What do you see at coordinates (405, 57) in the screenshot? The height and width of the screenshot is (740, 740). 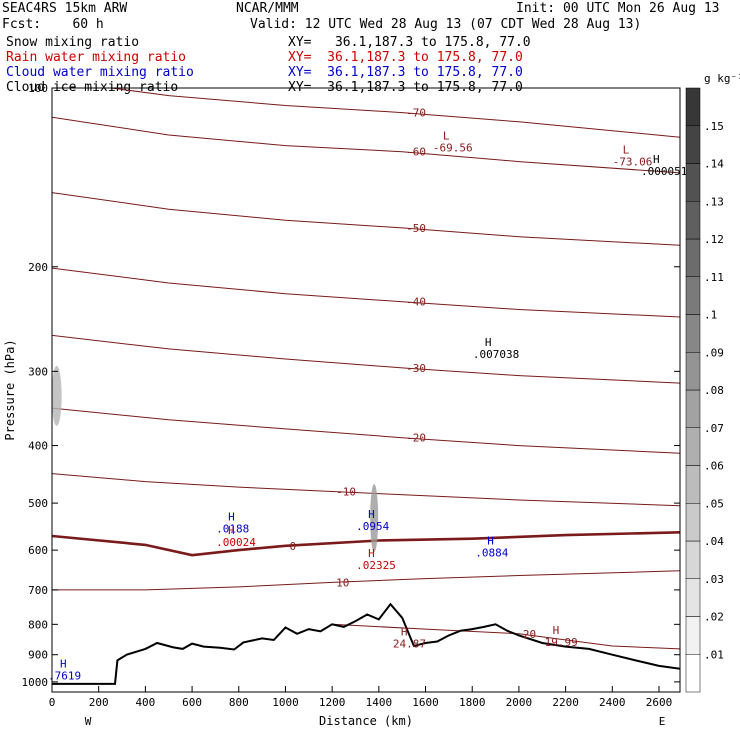 I see `field-xy-rain: XY= 36.1,187.3 to 175.8, 77.0` at bounding box center [405, 57].